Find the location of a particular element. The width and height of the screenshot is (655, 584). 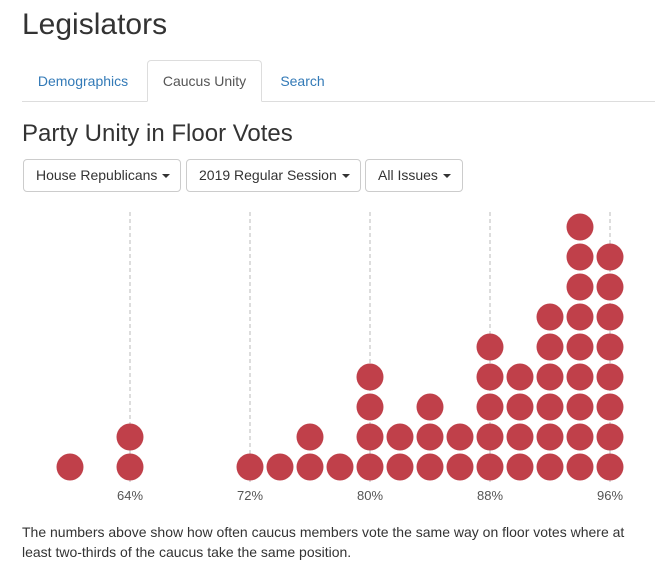

issues-dropdown: All Issues is located at coordinates (414, 175).